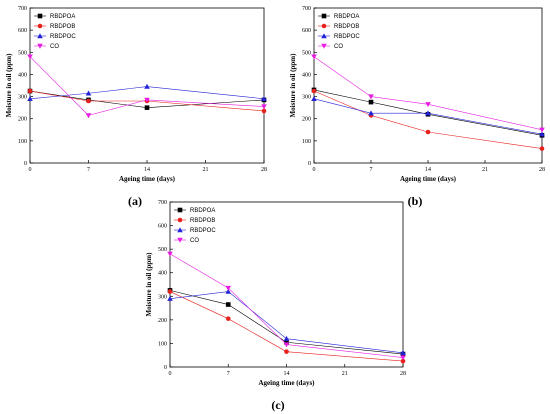  What do you see at coordinates (22, 75) in the screenshot?
I see `y-tick-label: 400` at bounding box center [22, 75].